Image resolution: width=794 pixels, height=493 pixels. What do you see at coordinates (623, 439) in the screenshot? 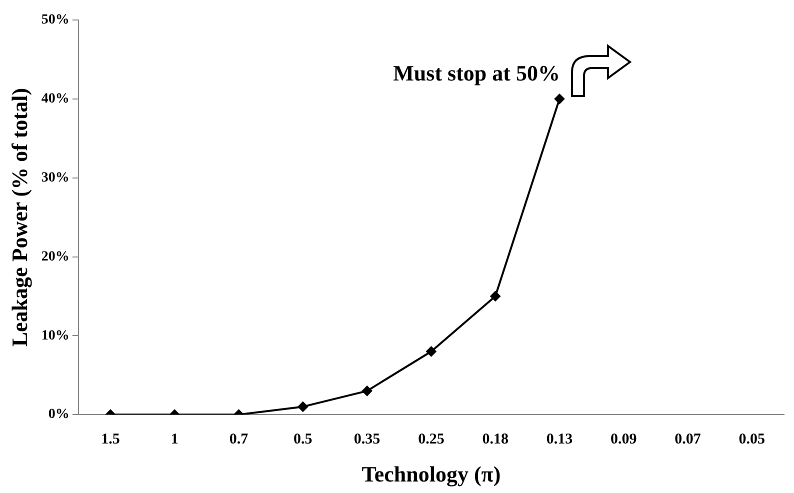
I see `x-tick-label: 0.09` at bounding box center [623, 439].